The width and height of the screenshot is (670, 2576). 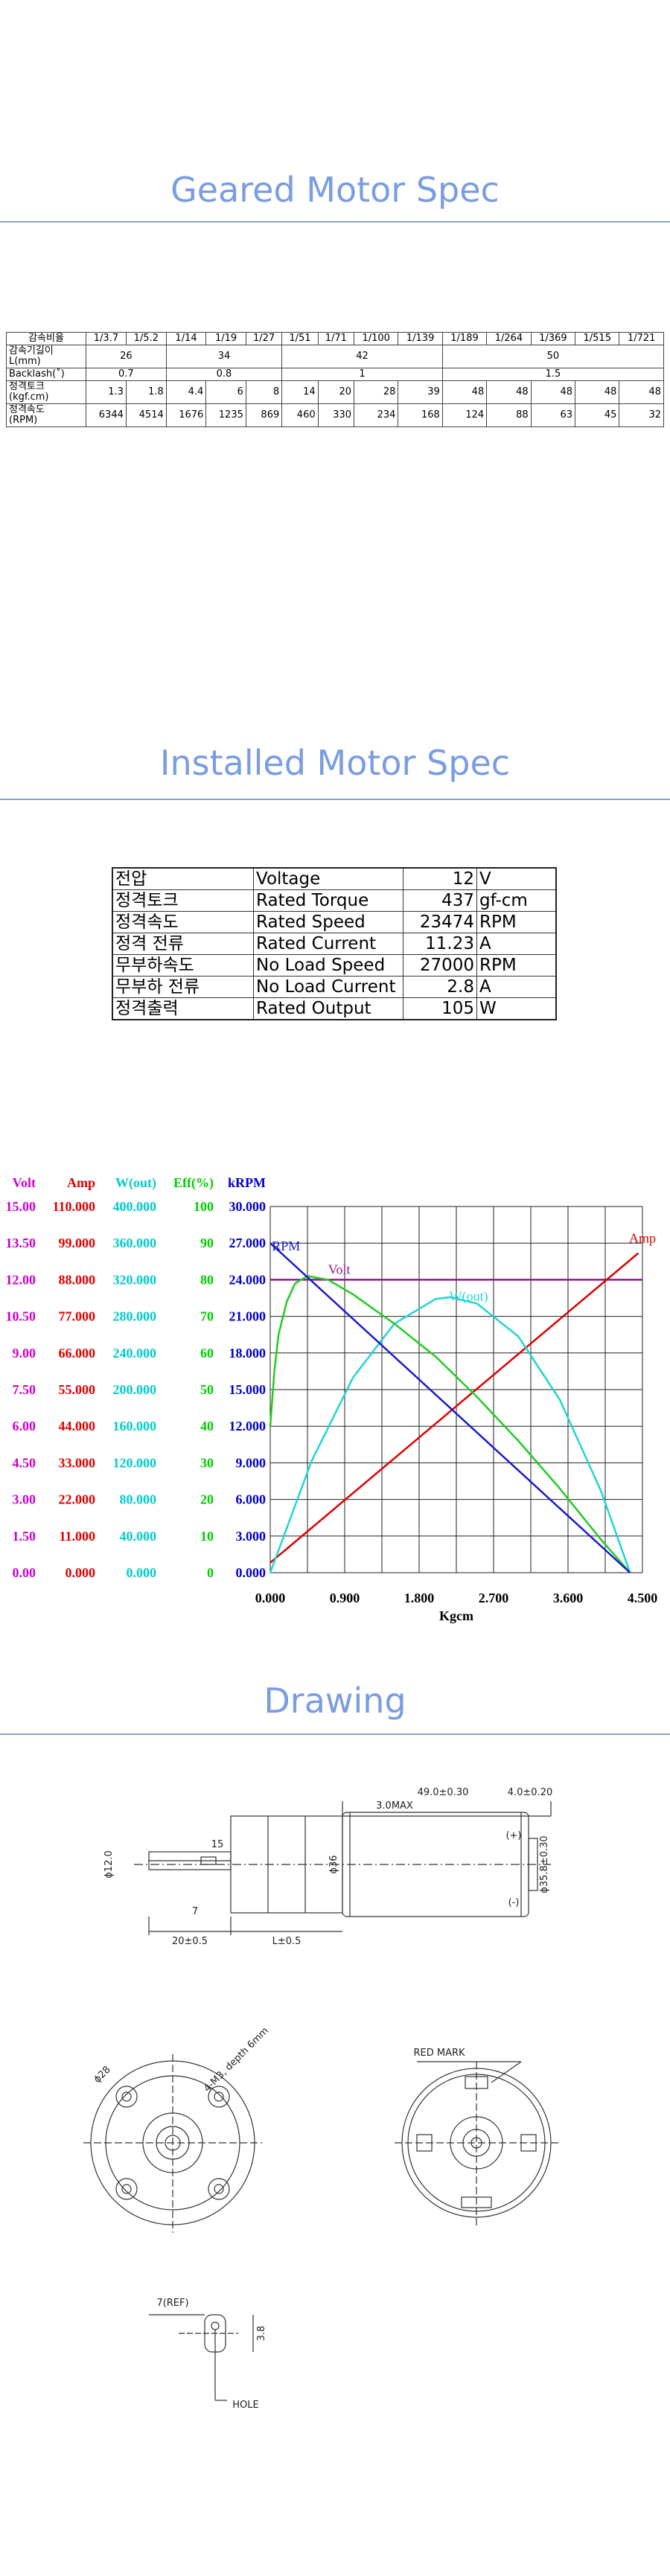 I want to click on y-tick-label: 80, so click(x=207, y=1280).